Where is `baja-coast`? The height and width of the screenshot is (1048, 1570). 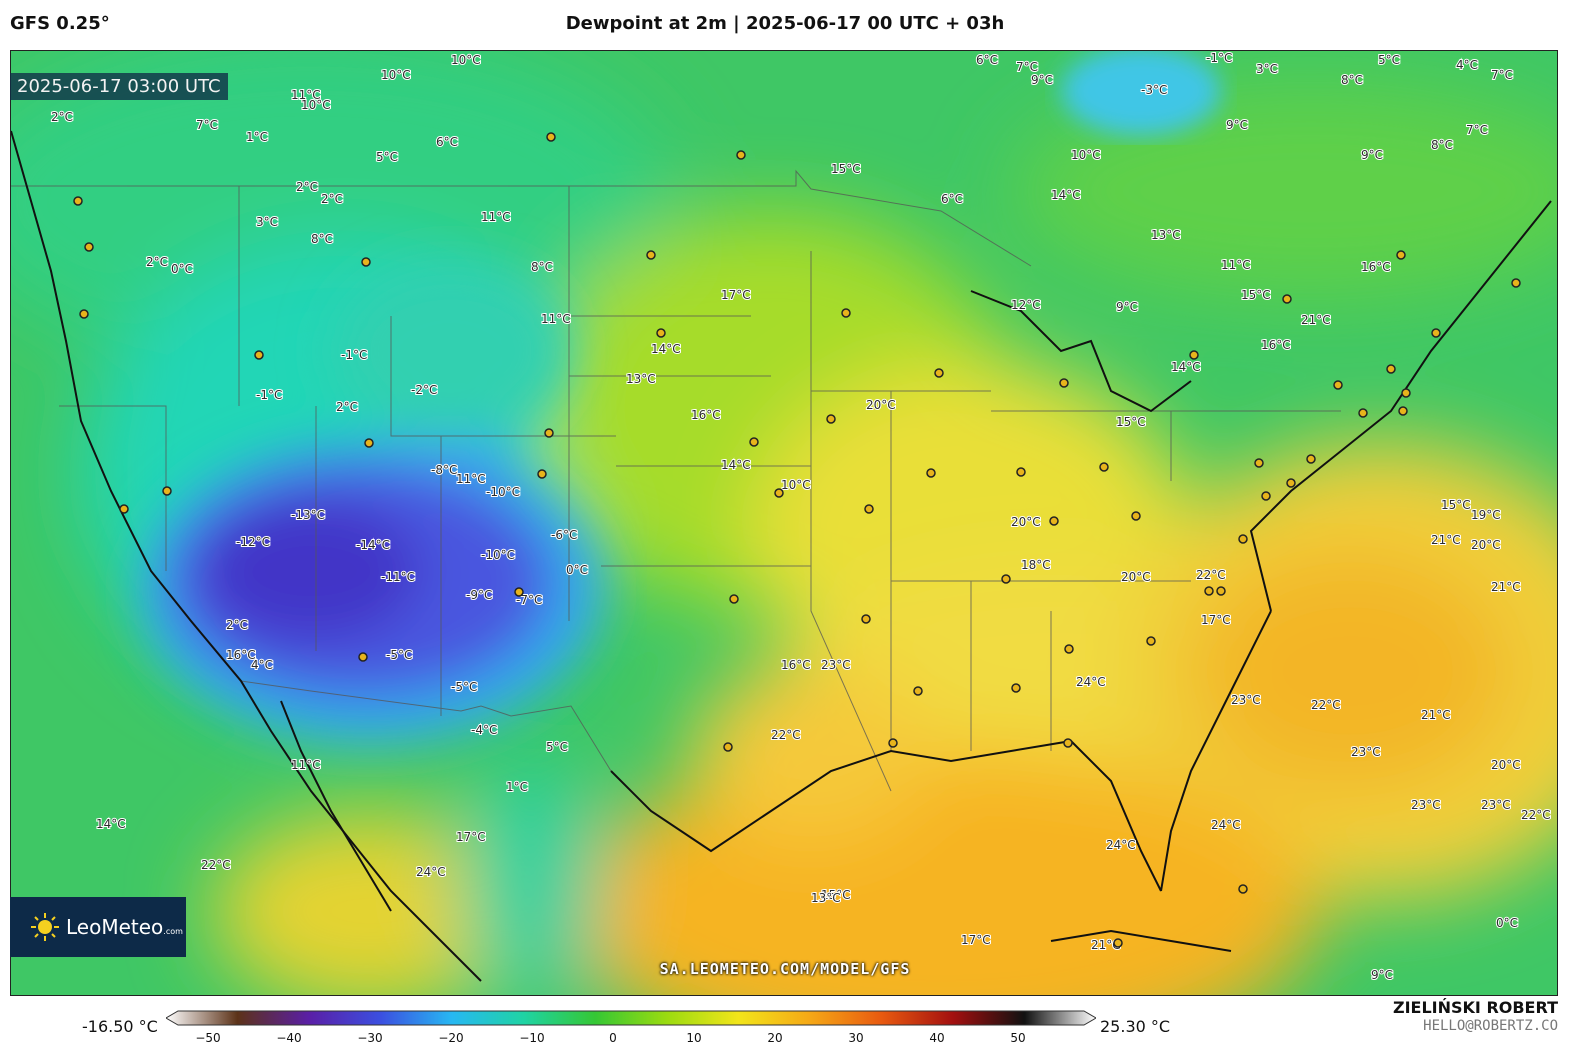
baja-coast is located at coordinates (336, 806).